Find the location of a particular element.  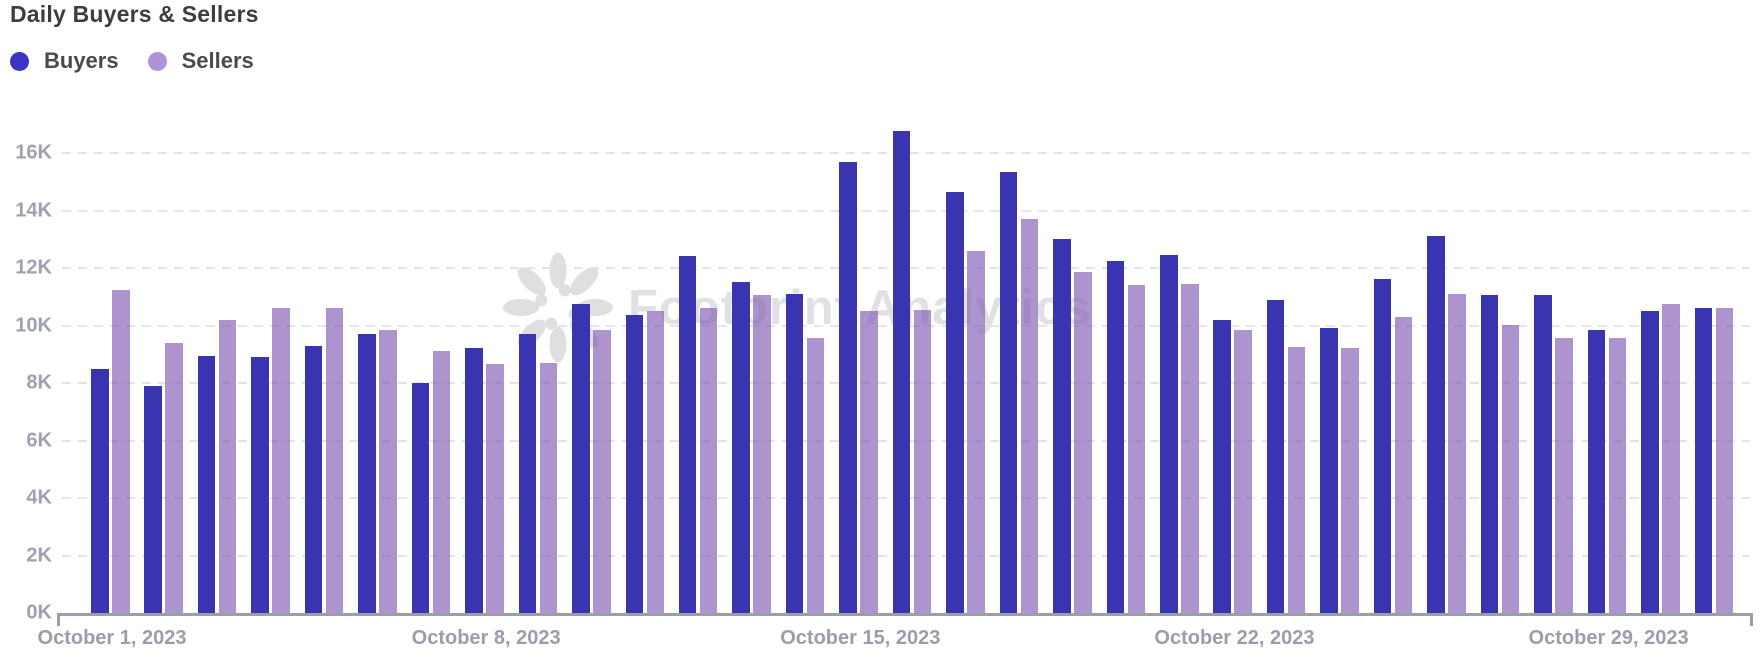

legend-label-sellers: Sellers is located at coordinates (217, 60).